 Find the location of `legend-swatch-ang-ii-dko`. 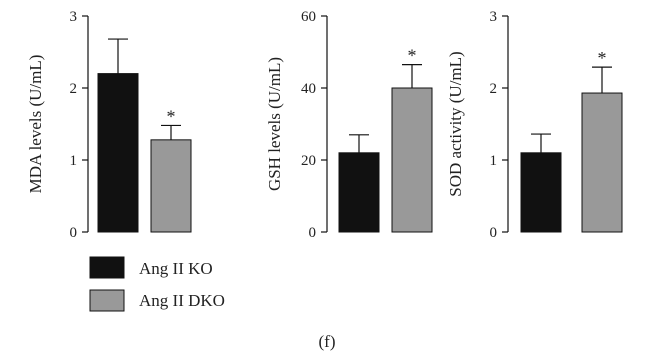

legend-swatch-ang-ii-dko is located at coordinates (107, 300).